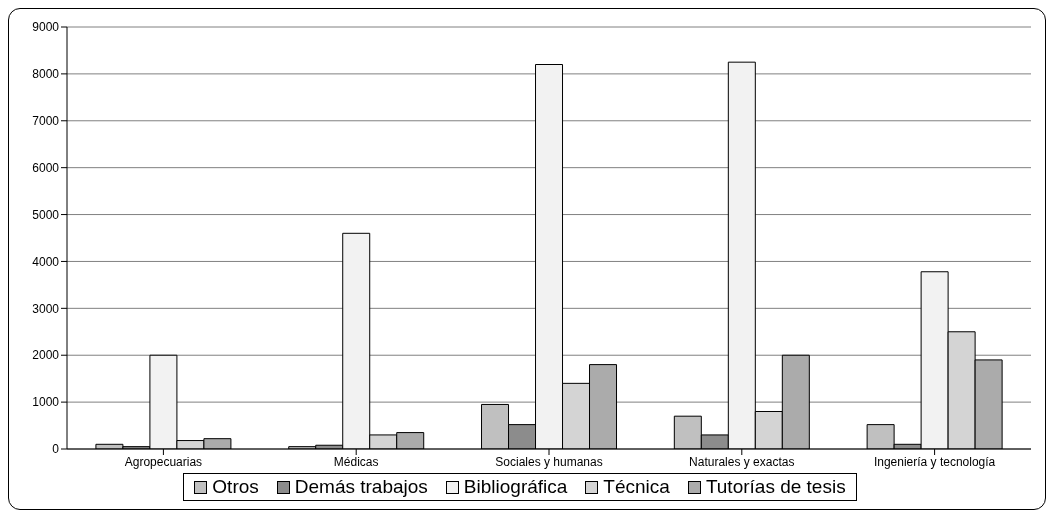 The width and height of the screenshot is (1058, 525). Describe the element at coordinates (46, 308) in the screenshot. I see `y-tick-label: 3000` at that location.